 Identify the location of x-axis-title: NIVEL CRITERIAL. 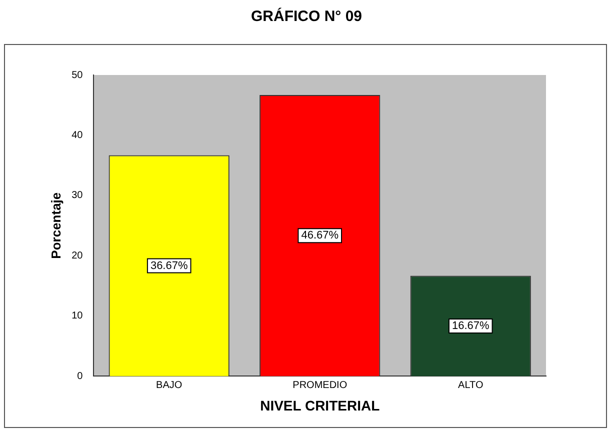
(320, 405).